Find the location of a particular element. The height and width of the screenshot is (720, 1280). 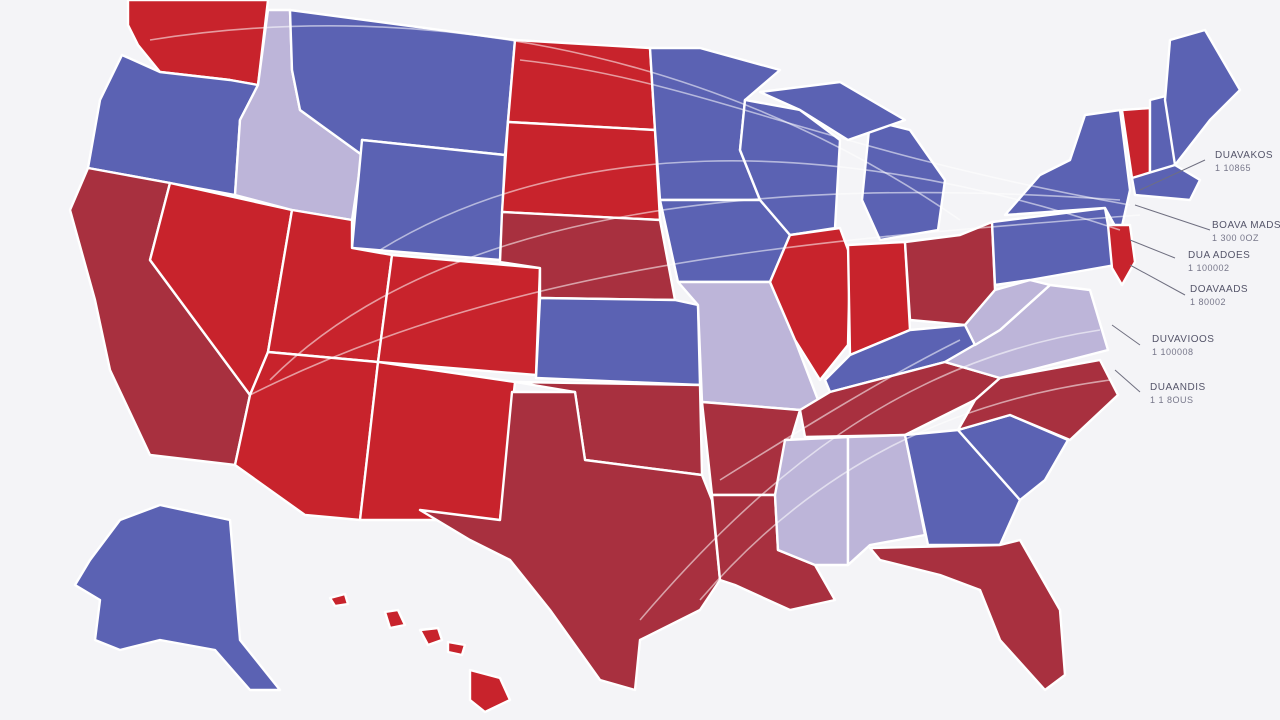

state-alaska is located at coordinates (177, 597).